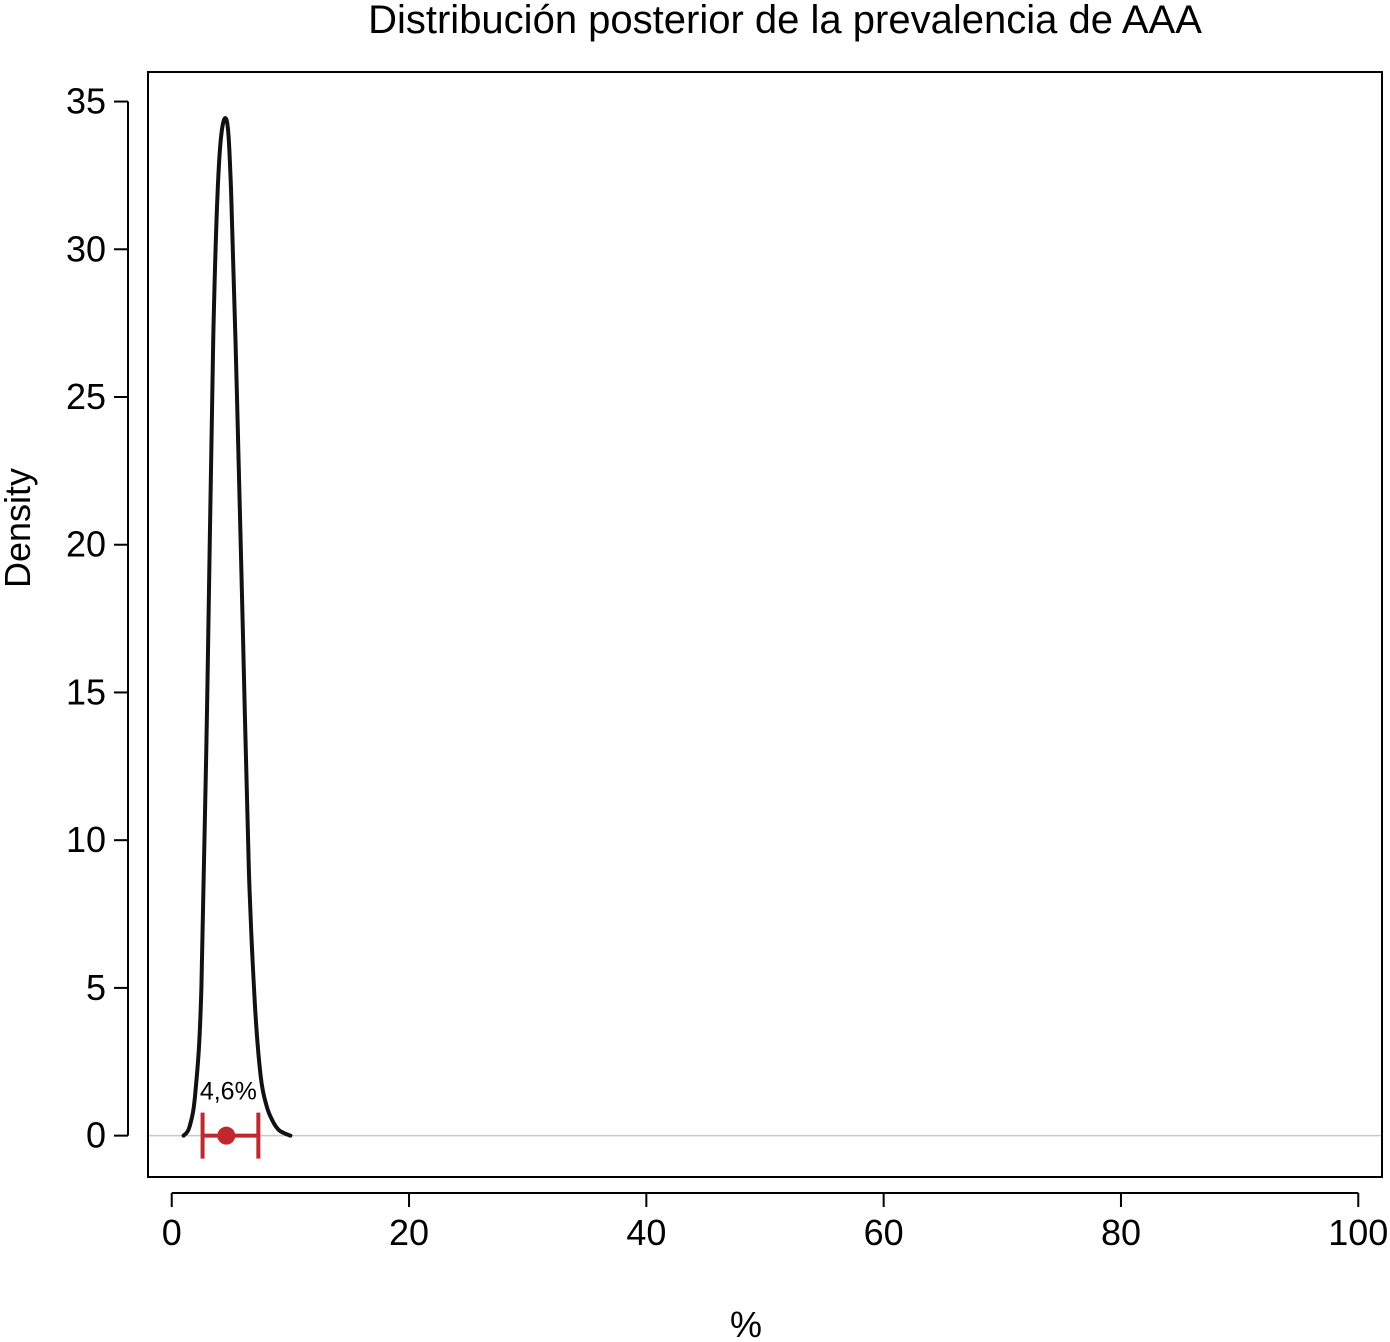  What do you see at coordinates (237, 627) in the screenshot?
I see `density-curve` at bounding box center [237, 627].